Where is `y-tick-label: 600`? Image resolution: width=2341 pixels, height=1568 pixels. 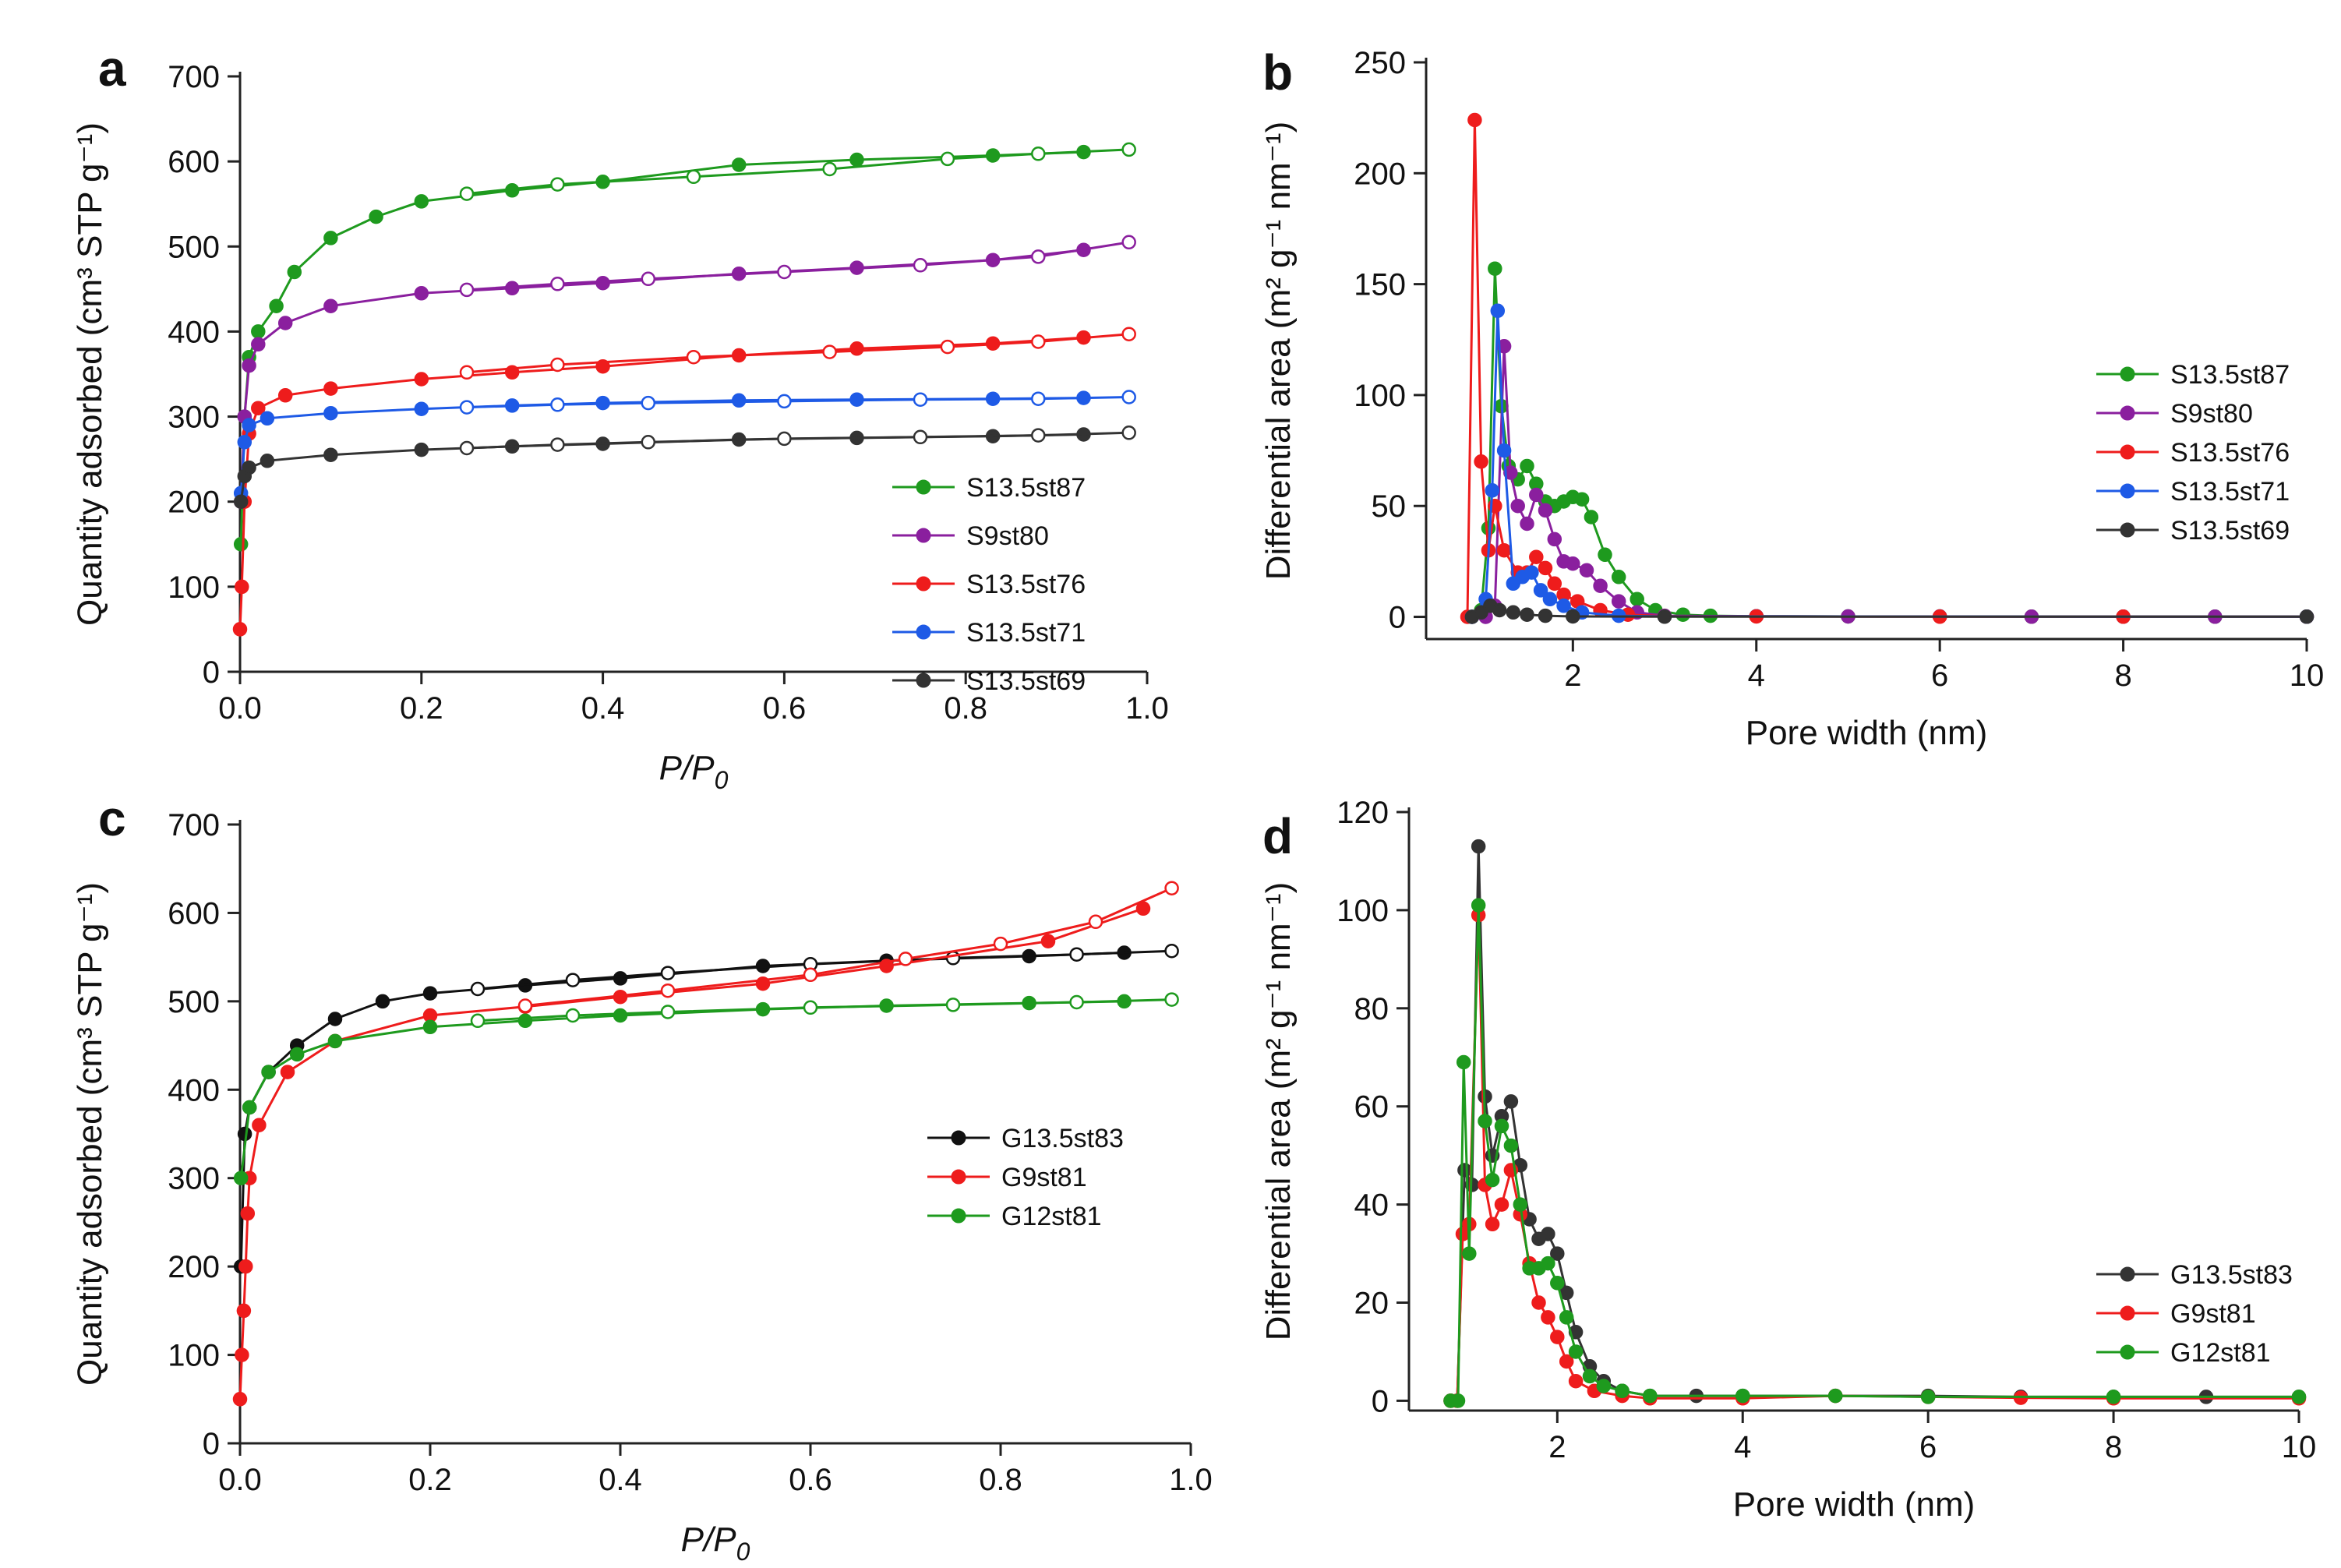
y-tick-label: 600 is located at coordinates (194, 913).